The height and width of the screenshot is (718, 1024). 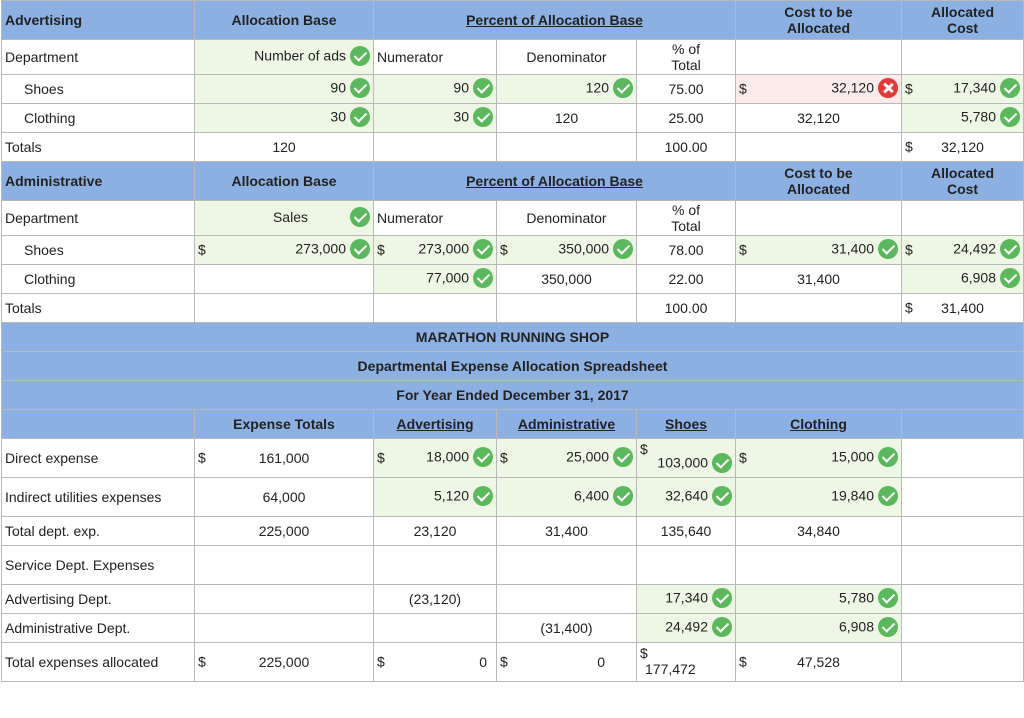 I want to click on base-input: $273,000, so click(x=284, y=250).